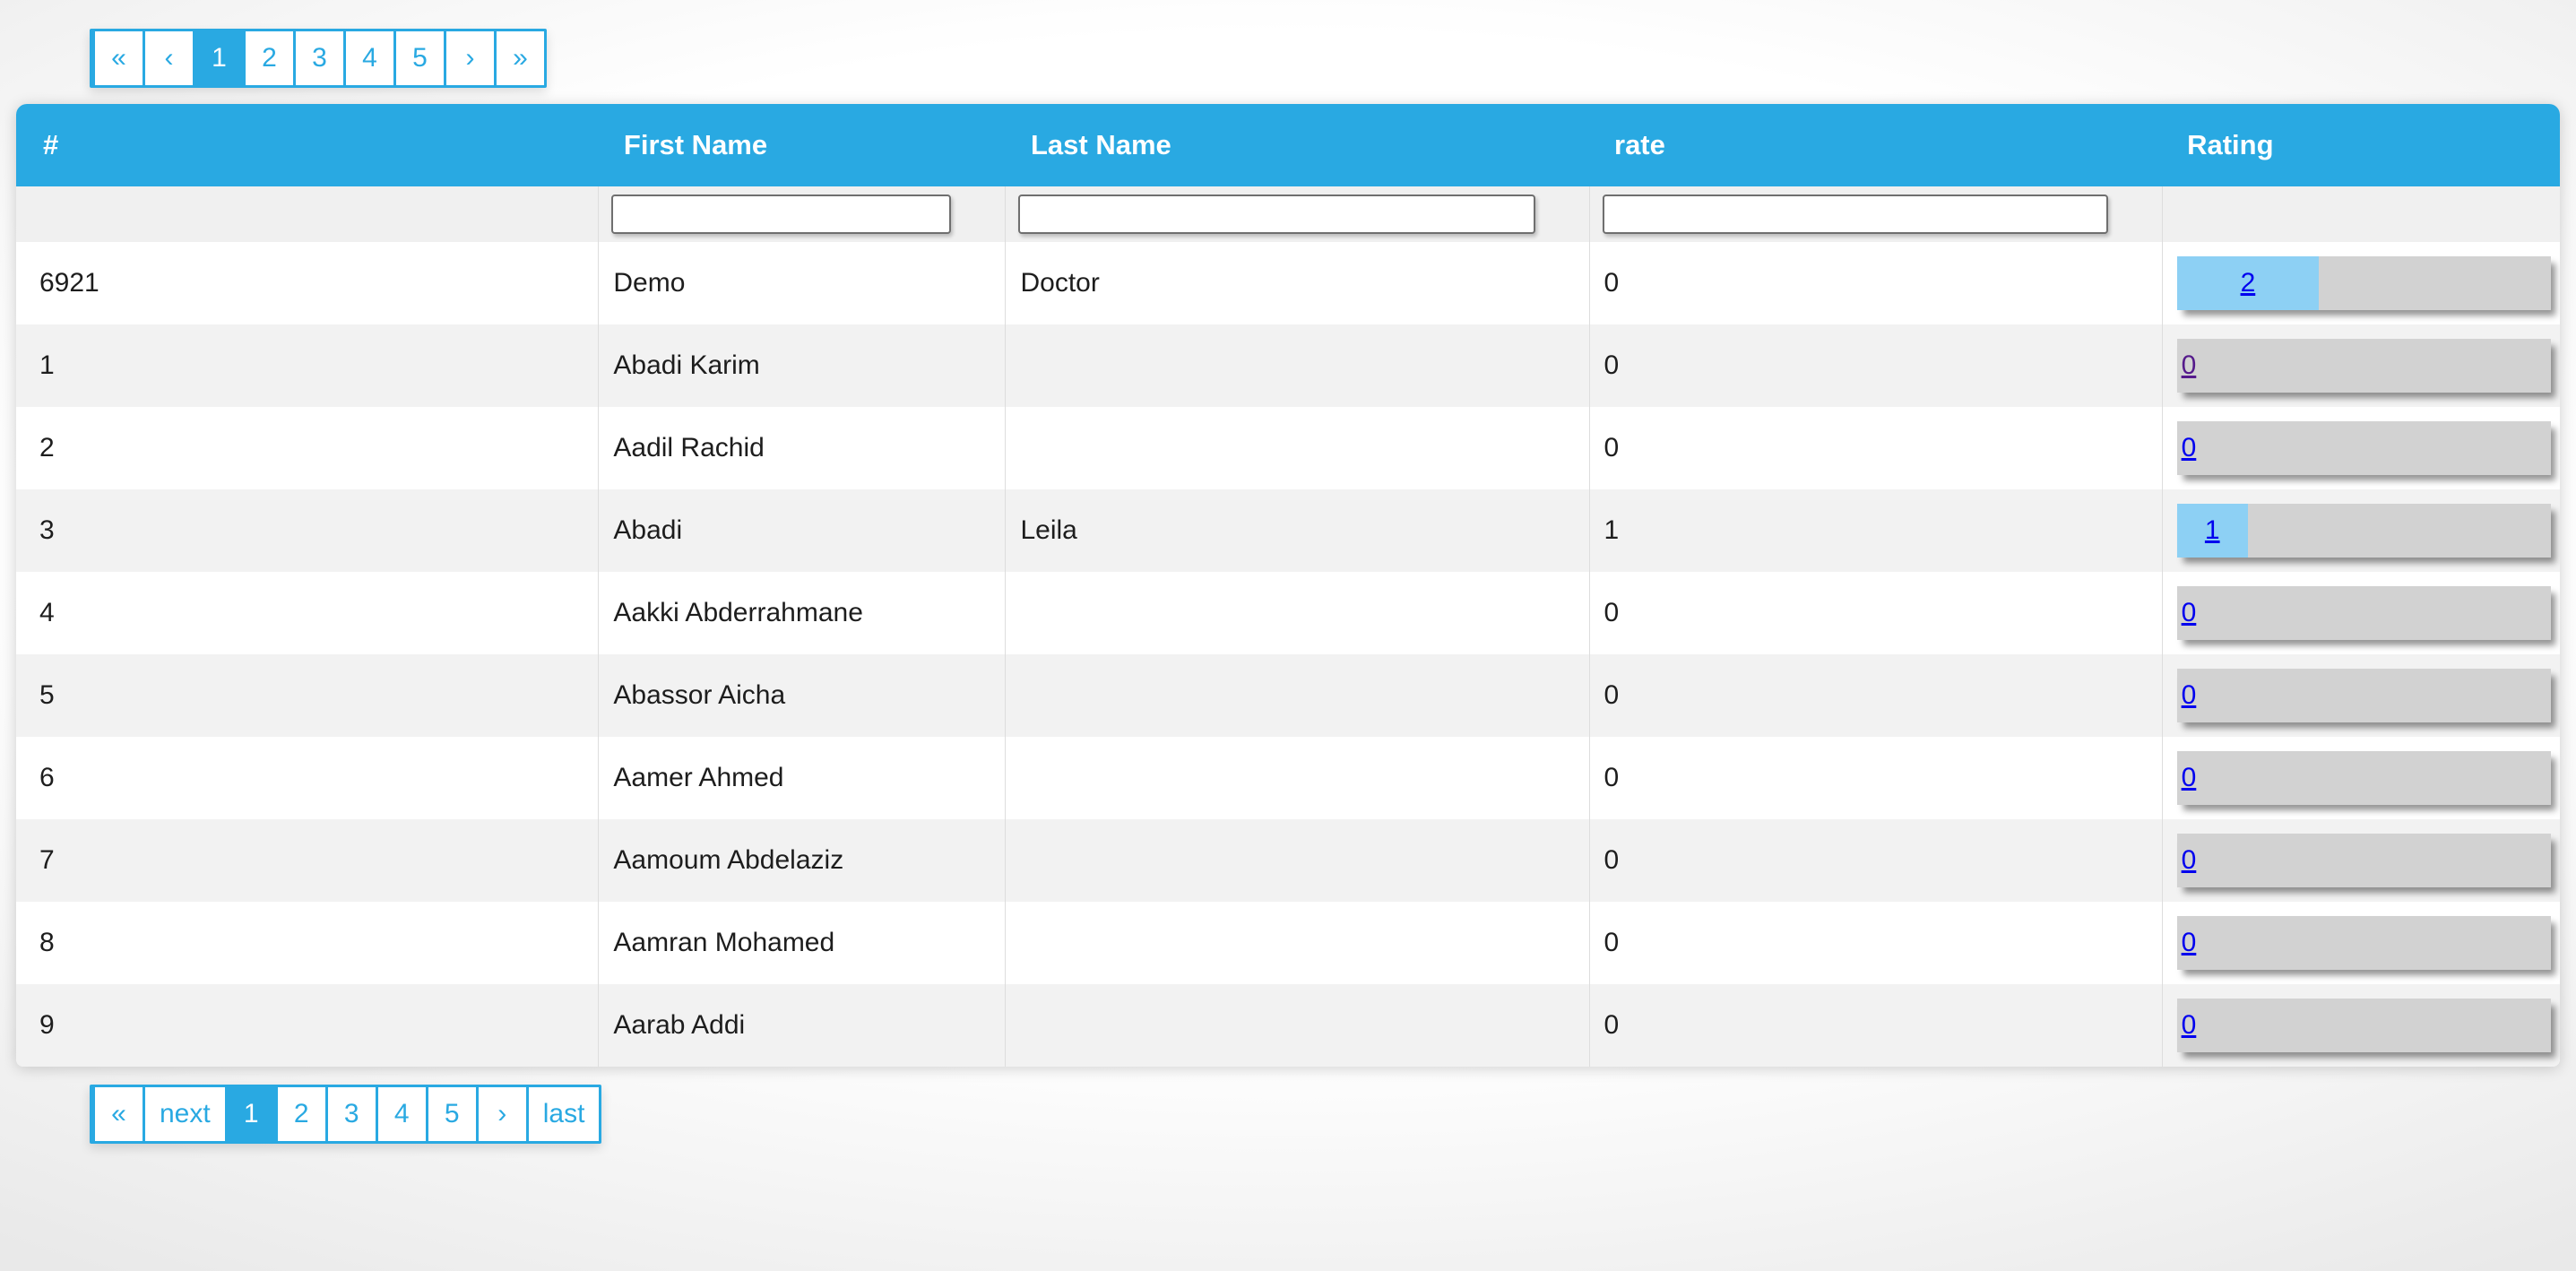  What do you see at coordinates (168, 58) in the screenshot?
I see `pagination-prev-button: ‹` at bounding box center [168, 58].